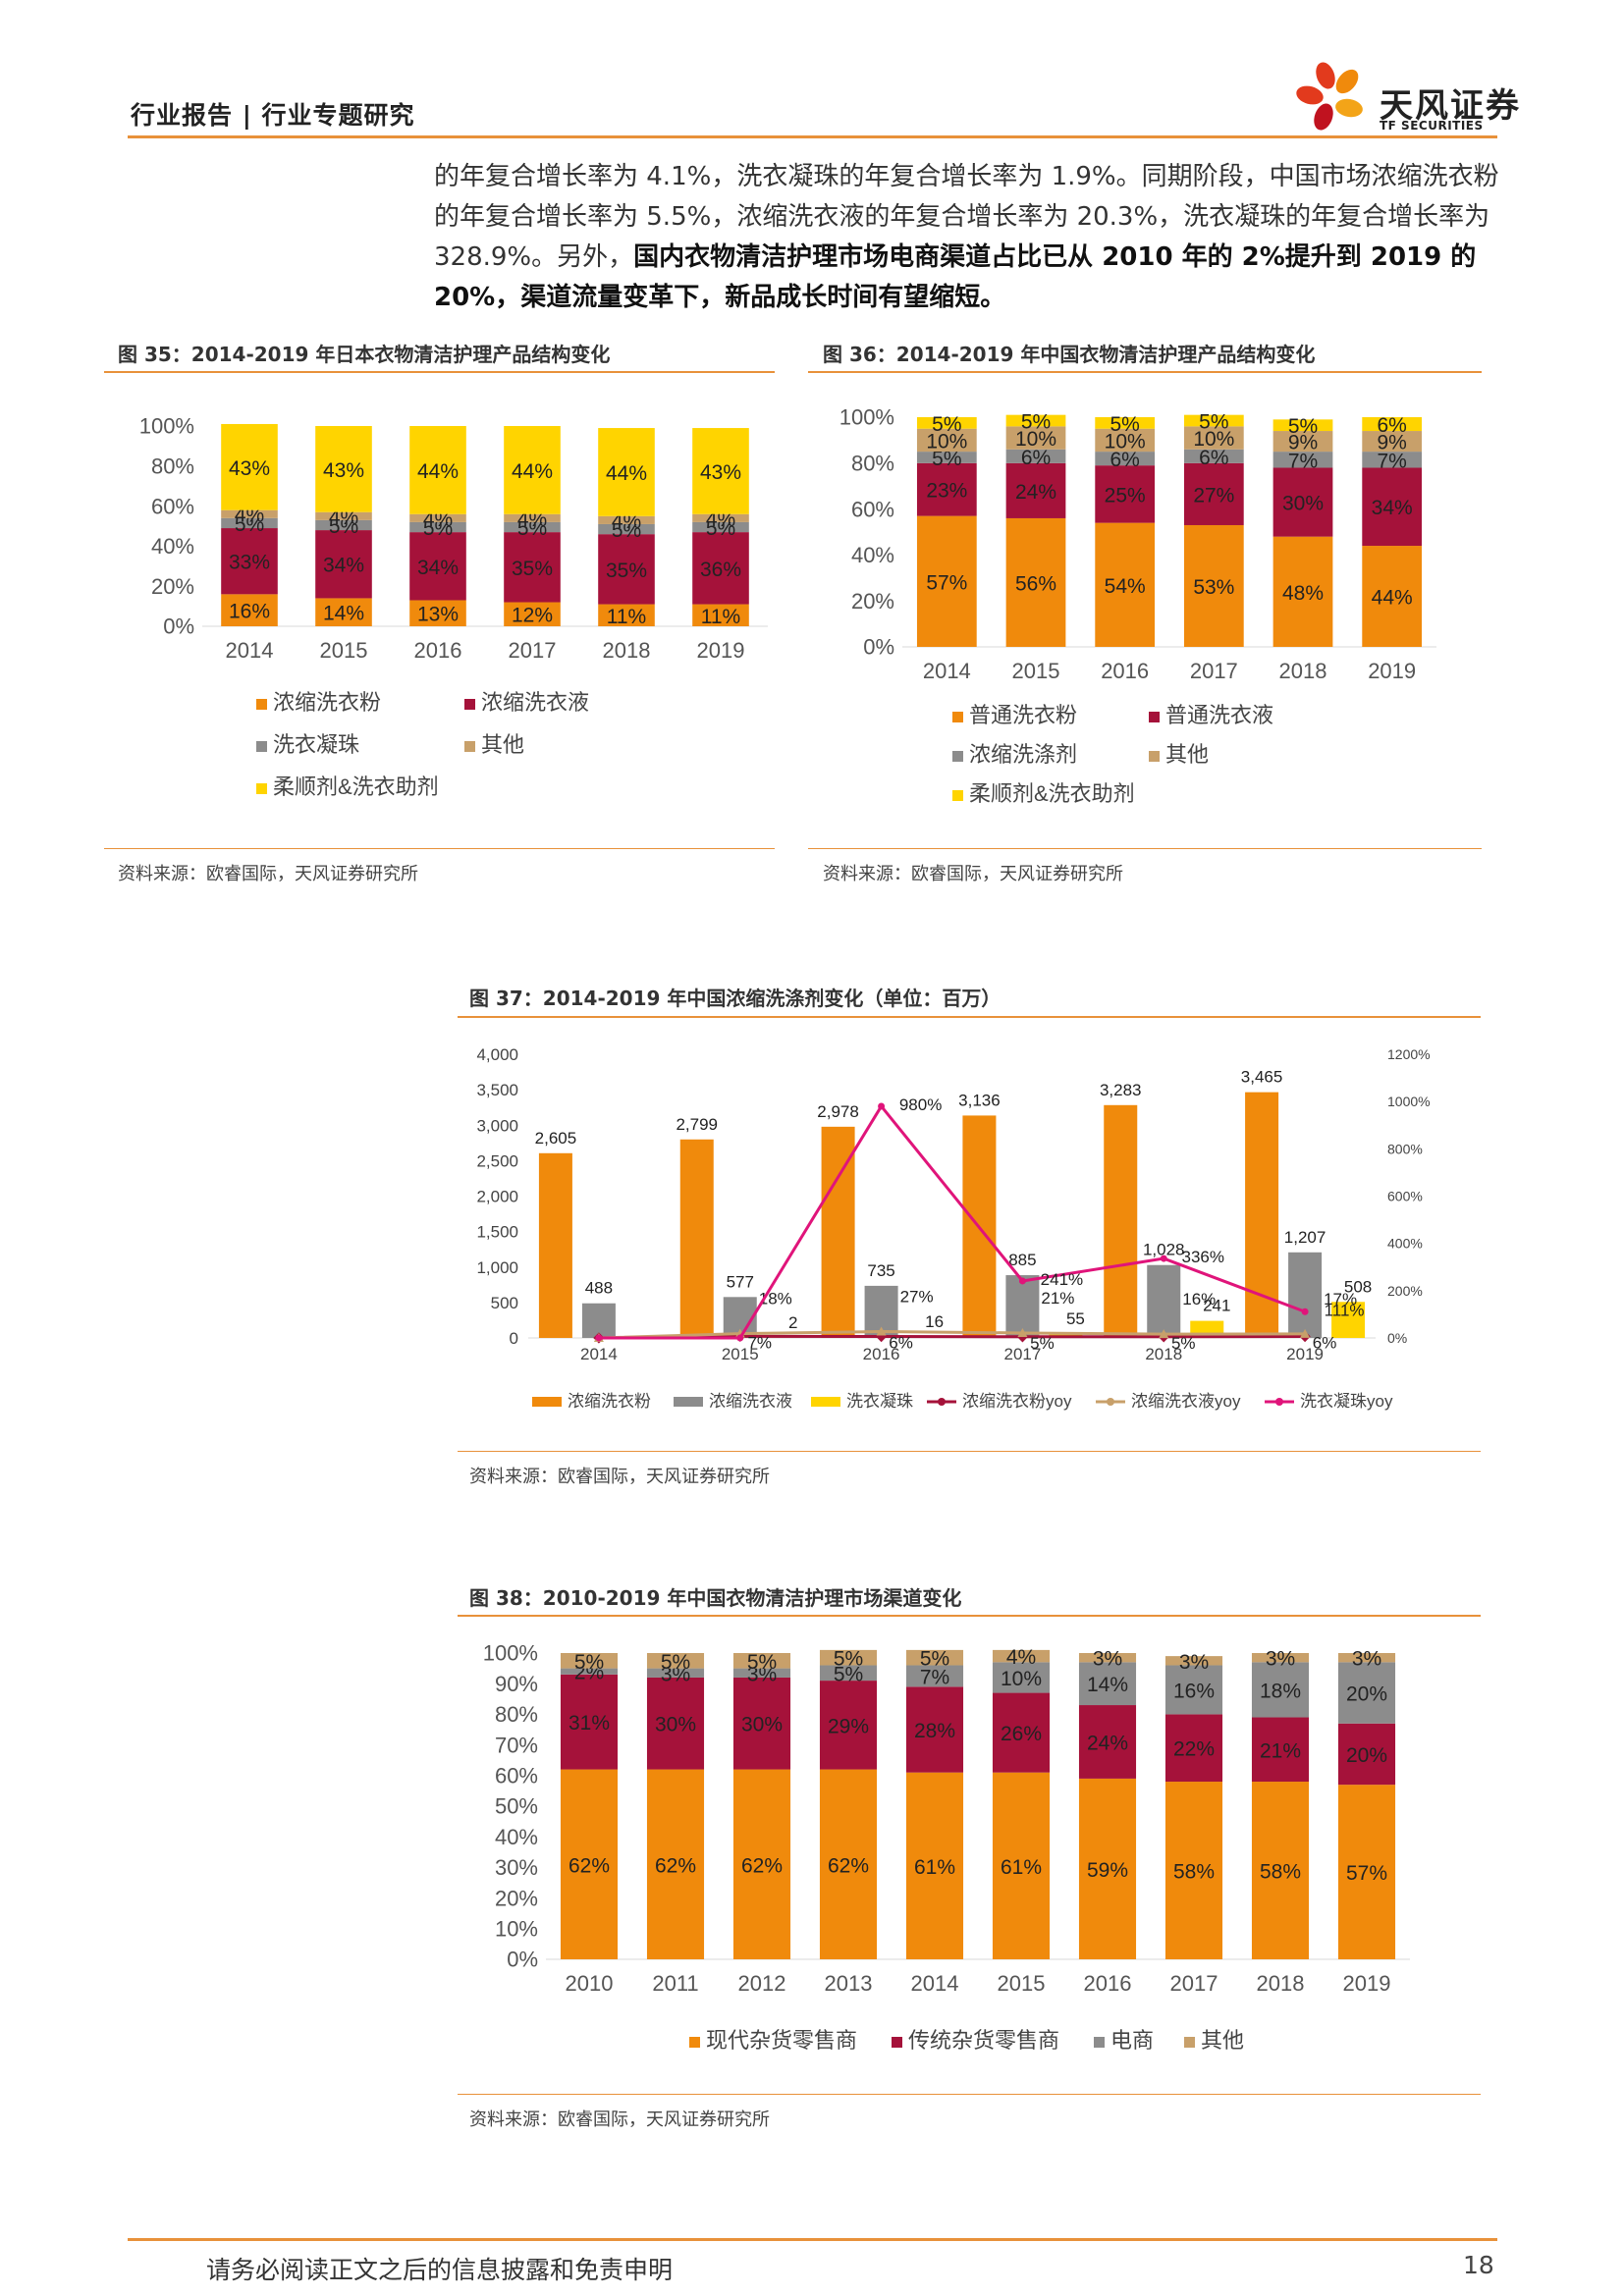 The width and height of the screenshot is (1624, 2296). Describe the element at coordinates (1164, 1250) in the screenshot. I see `bar-data-label: 1,028` at that location.